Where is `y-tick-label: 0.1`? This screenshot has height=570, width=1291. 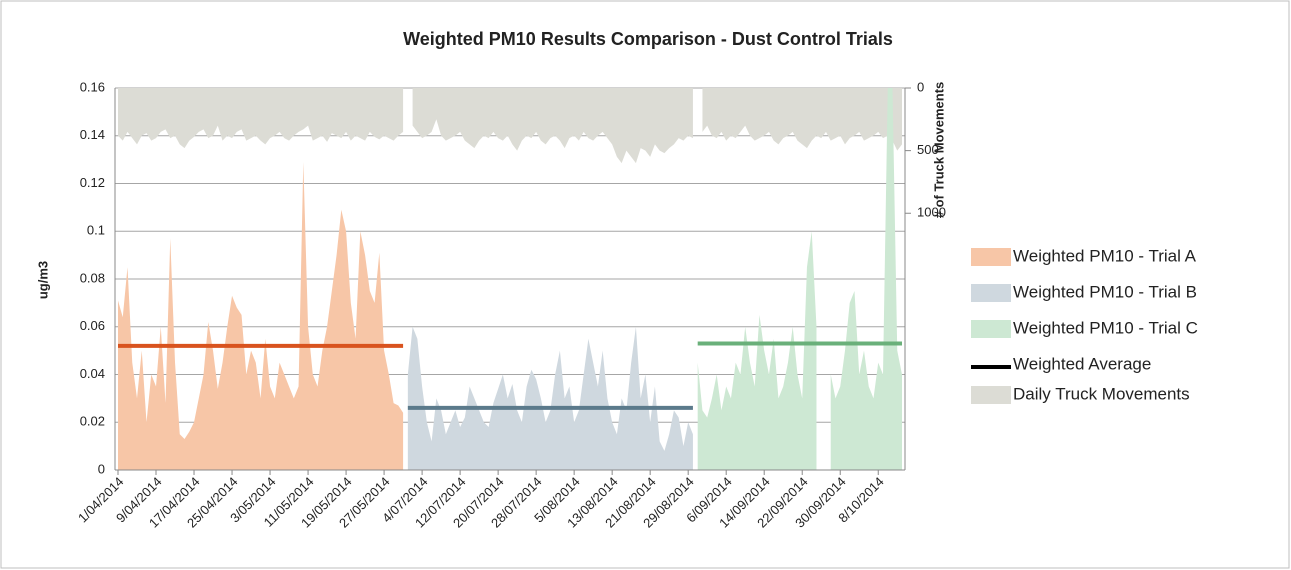 y-tick-label: 0.1 is located at coordinates (96, 230).